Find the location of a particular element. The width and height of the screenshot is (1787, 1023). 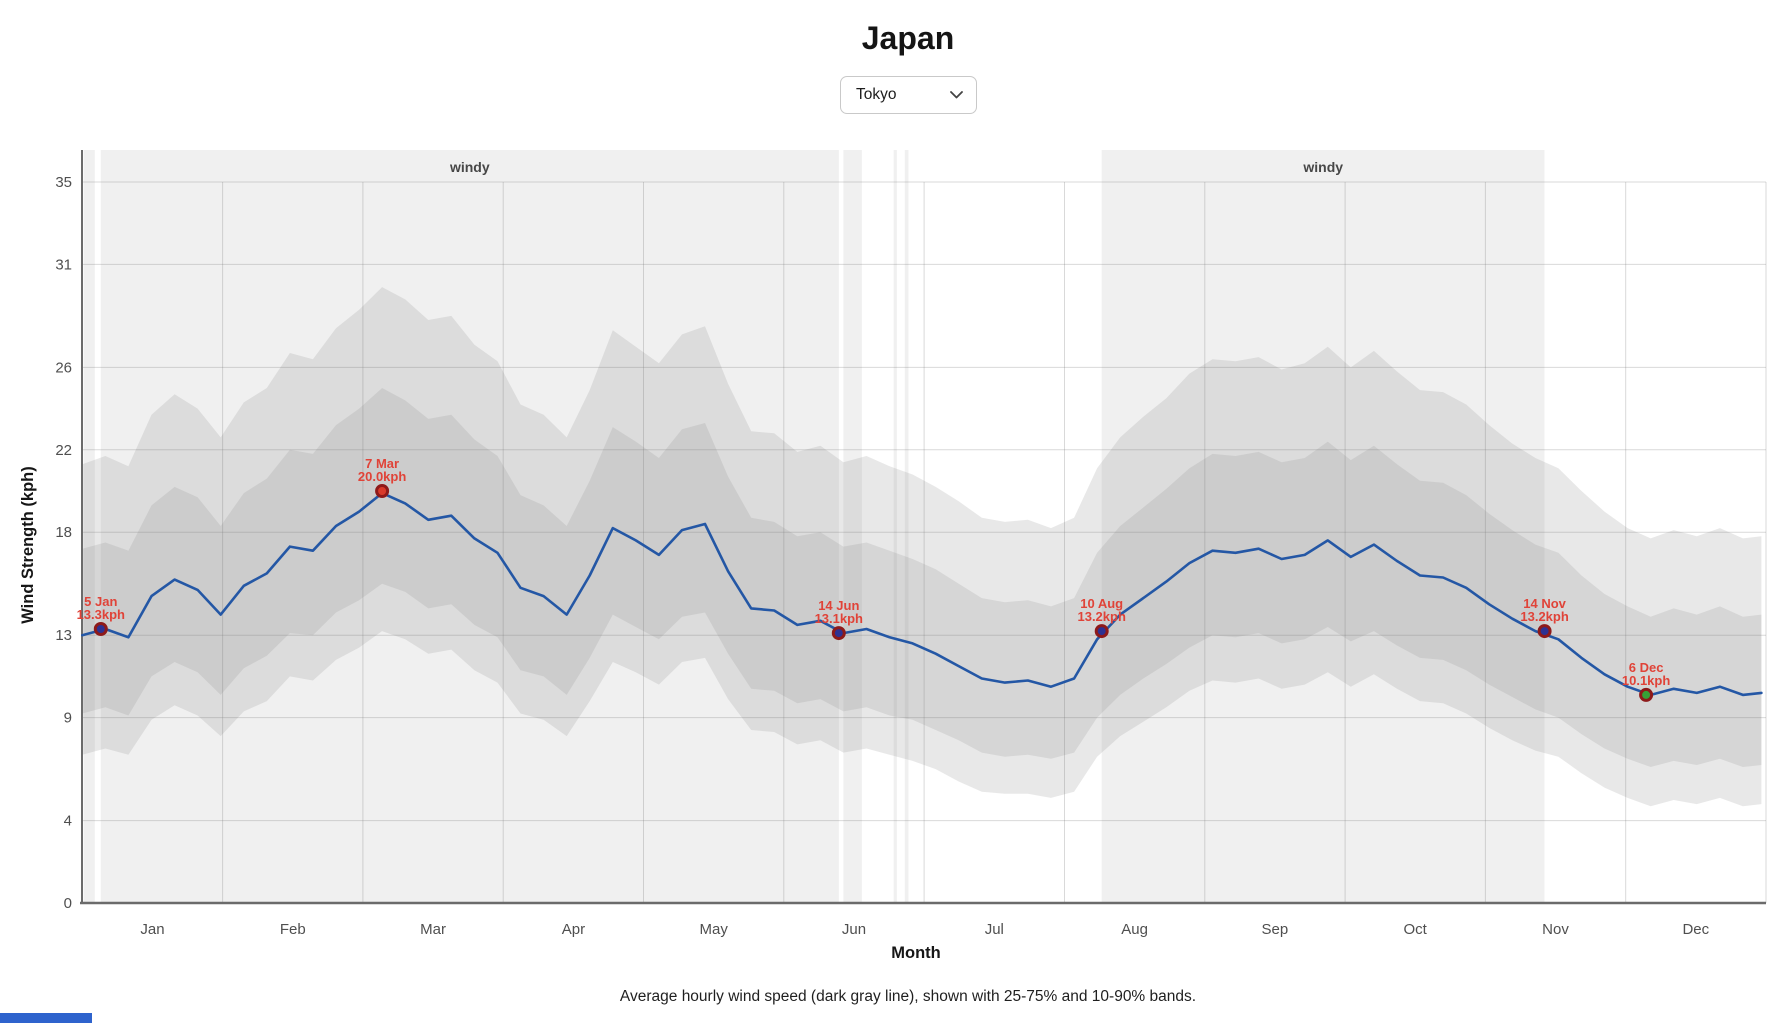

month-label: Jun is located at coordinates (854, 929).